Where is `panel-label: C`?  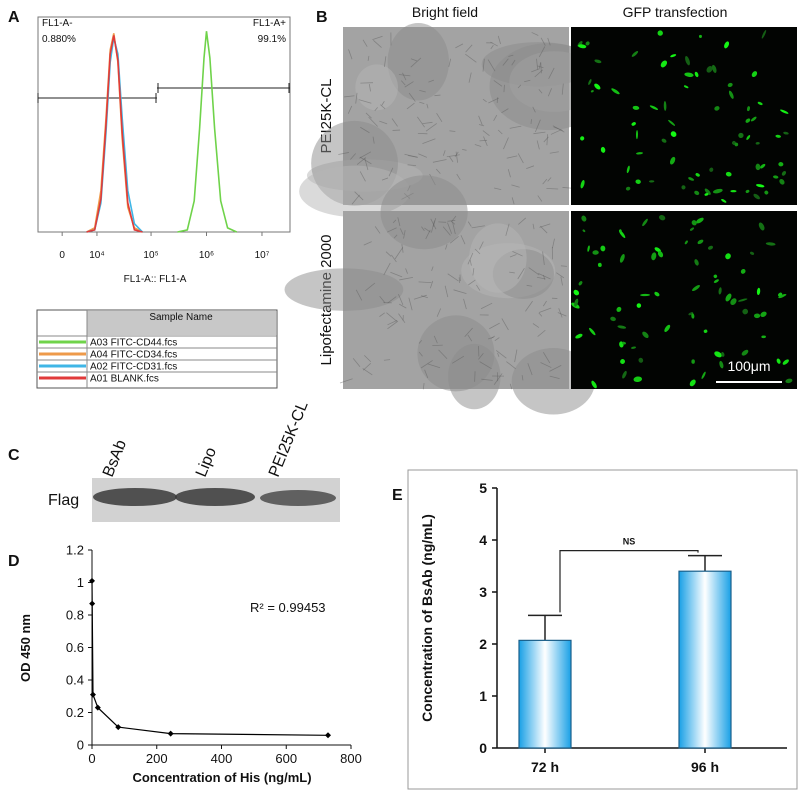
panel-label: C is located at coordinates (14, 455).